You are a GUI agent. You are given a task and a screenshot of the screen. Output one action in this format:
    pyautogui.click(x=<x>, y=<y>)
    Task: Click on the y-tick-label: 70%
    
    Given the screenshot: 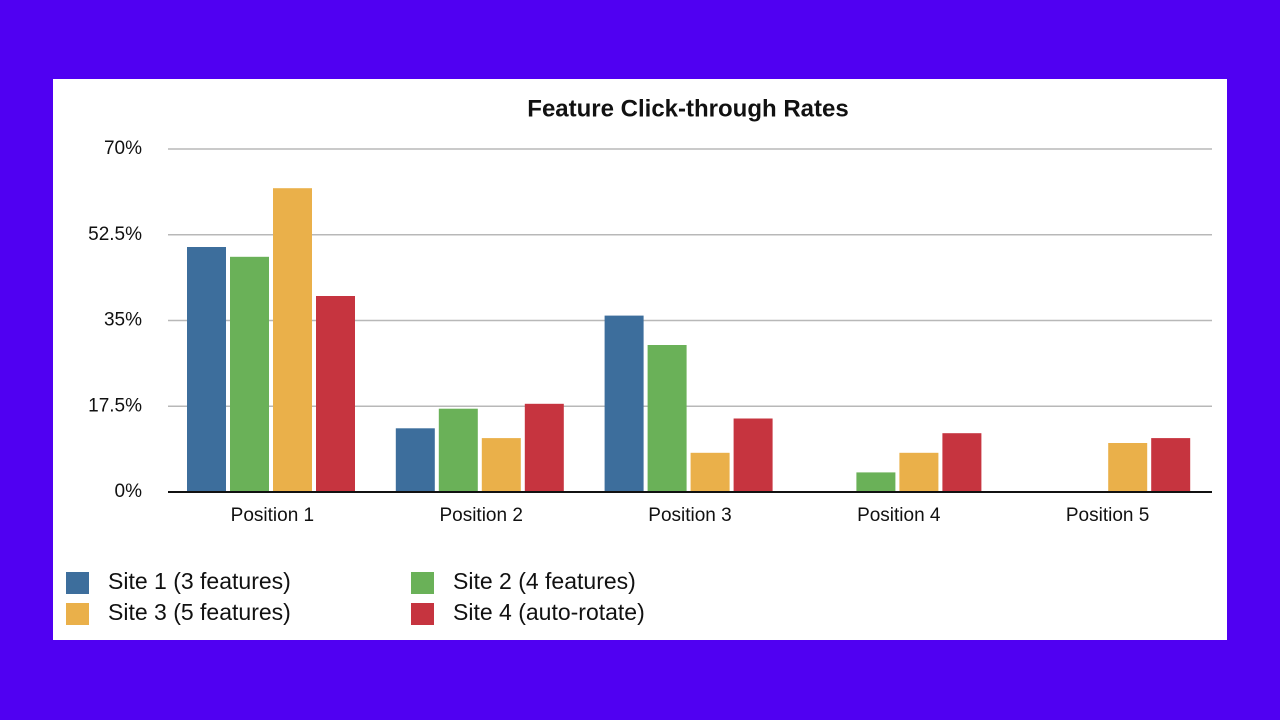 What is the action you would take?
    pyautogui.click(x=123, y=148)
    